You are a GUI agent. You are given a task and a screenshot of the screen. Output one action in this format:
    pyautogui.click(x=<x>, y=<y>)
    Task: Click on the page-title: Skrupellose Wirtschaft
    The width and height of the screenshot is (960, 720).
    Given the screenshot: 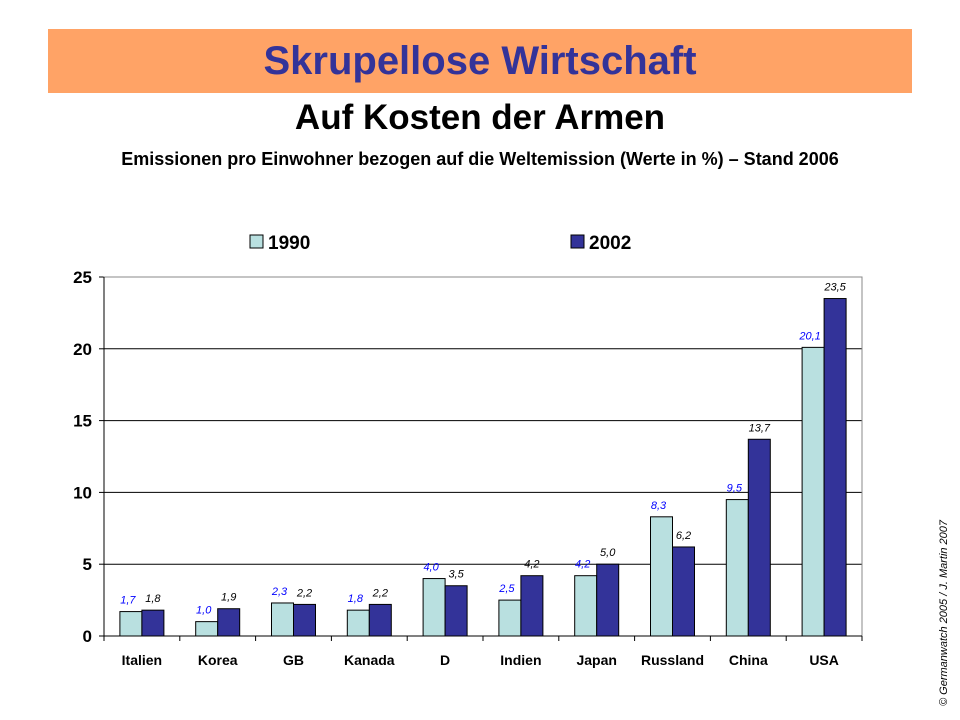 What is the action you would take?
    pyautogui.click(x=480, y=60)
    